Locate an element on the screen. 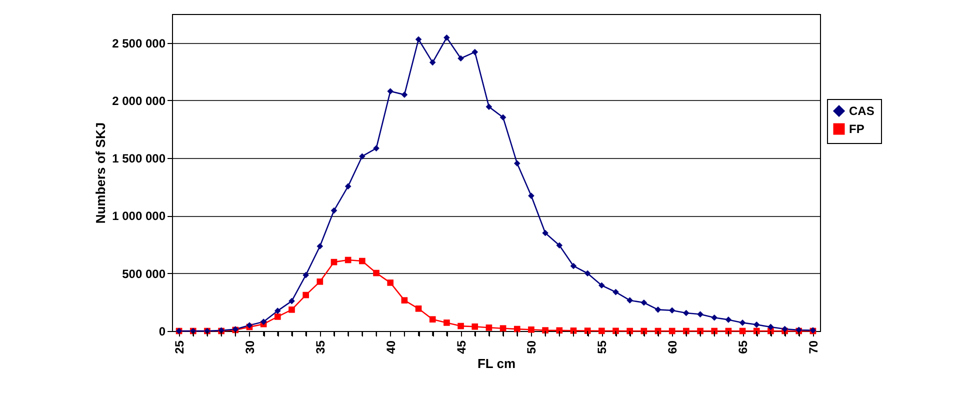 This screenshot has width=971, height=419. y-tick-label: 500 000 is located at coordinates (144, 273).